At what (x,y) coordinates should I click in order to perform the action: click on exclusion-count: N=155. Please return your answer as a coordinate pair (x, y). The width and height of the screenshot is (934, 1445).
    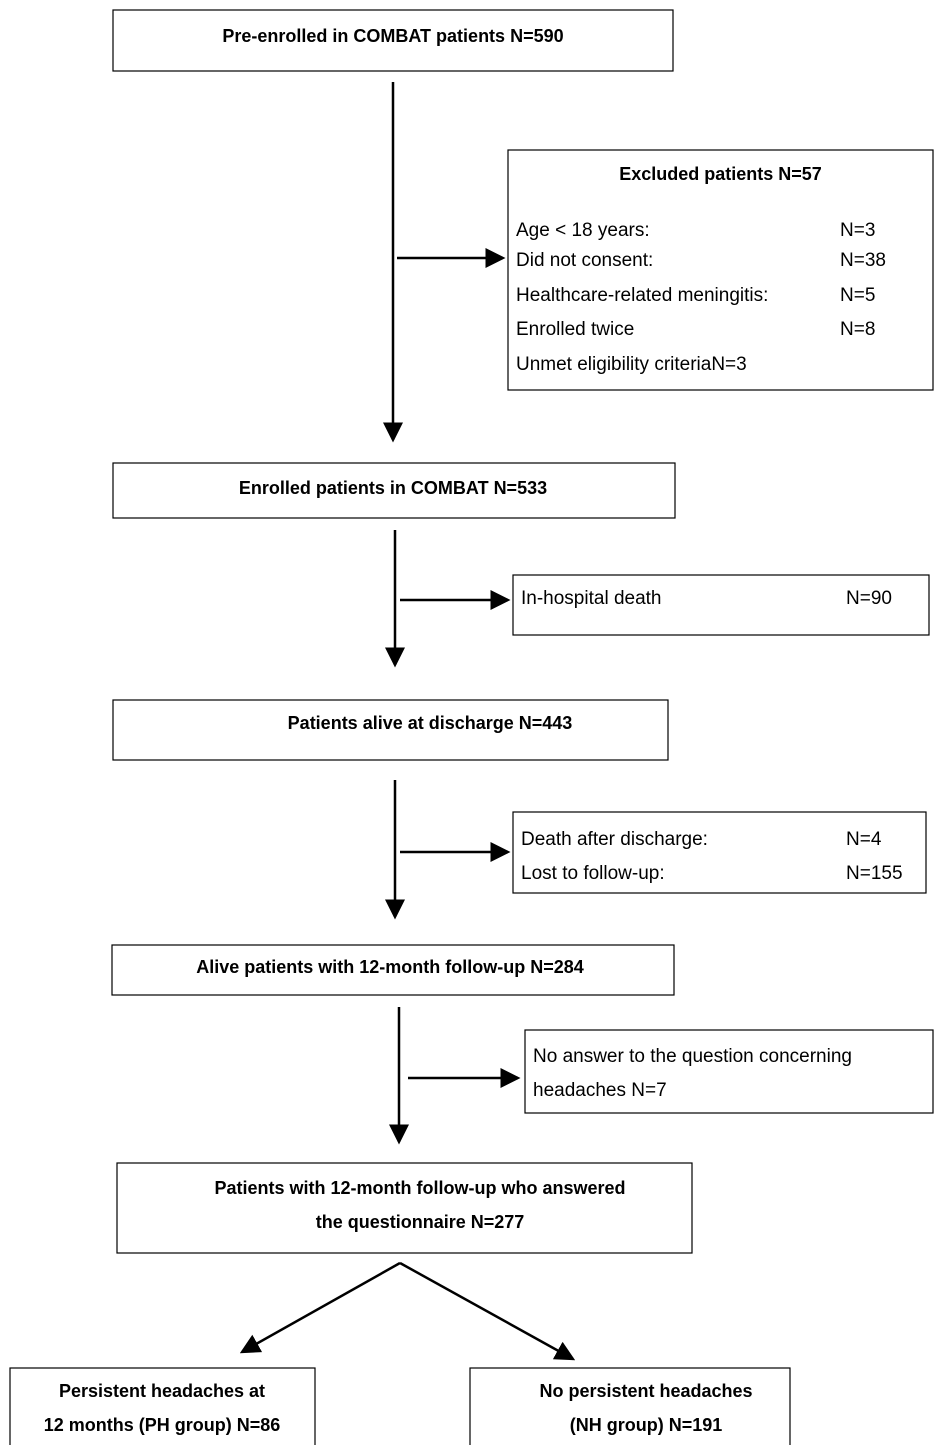
    Looking at the image, I should click on (874, 873).